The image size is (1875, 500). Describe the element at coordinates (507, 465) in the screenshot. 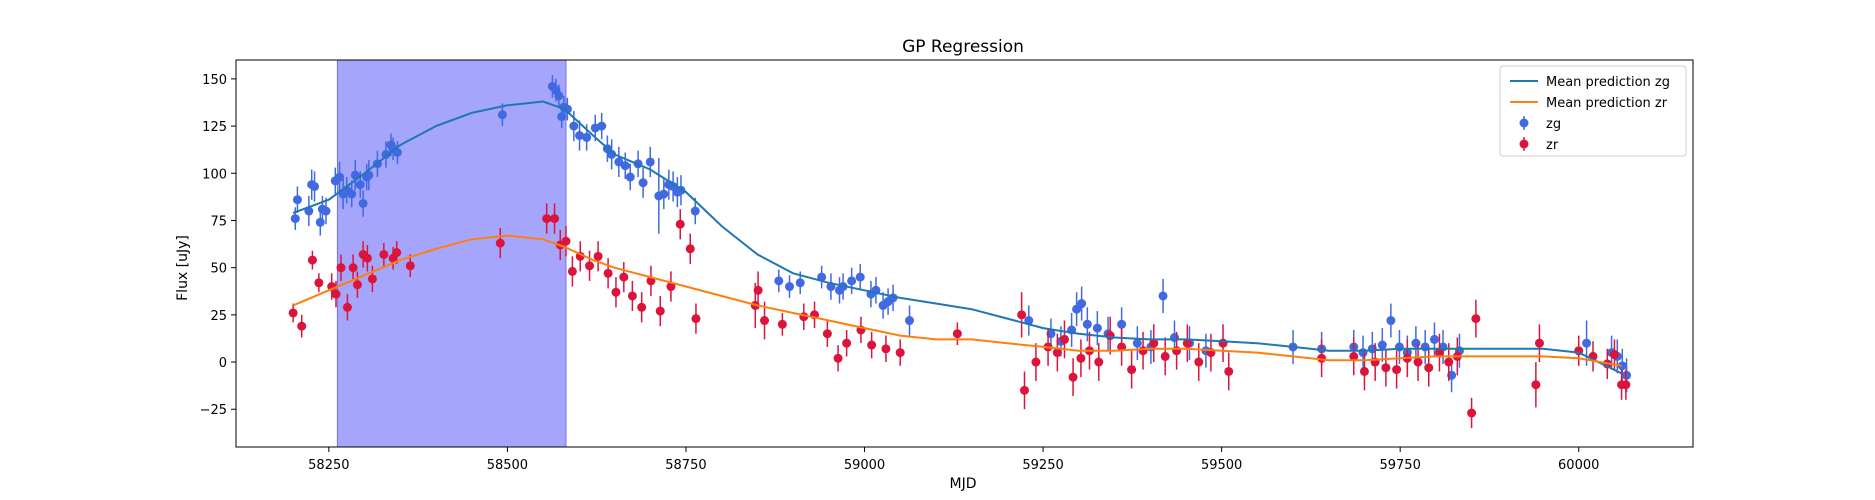

I see `x-tick-label: 58500` at that location.